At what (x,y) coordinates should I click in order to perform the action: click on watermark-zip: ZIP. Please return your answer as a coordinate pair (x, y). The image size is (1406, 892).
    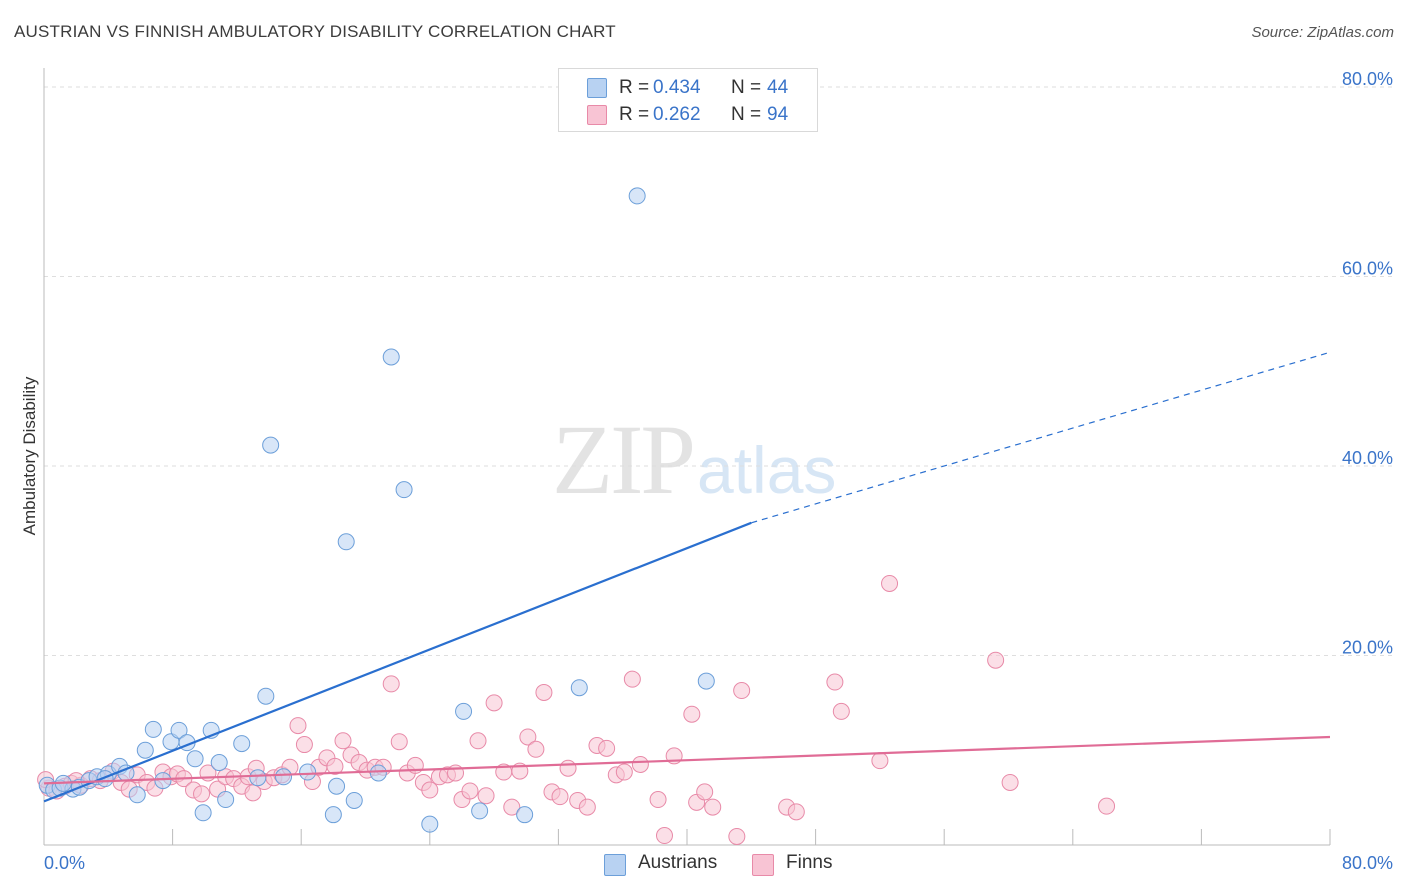
    Looking at the image, I should click on (624, 459).